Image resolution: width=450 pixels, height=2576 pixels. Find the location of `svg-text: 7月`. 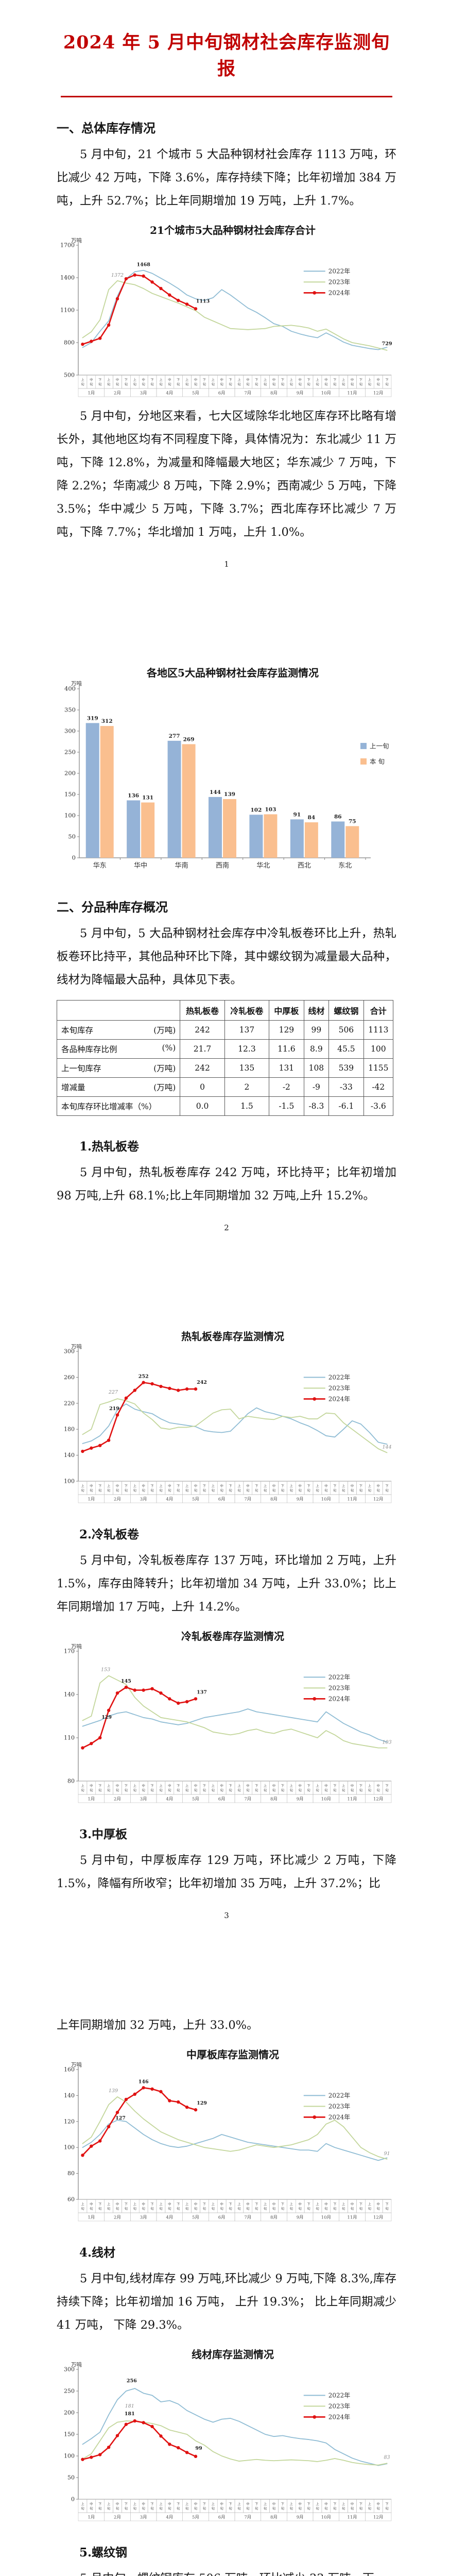

svg-text: 7月 is located at coordinates (248, 1799).